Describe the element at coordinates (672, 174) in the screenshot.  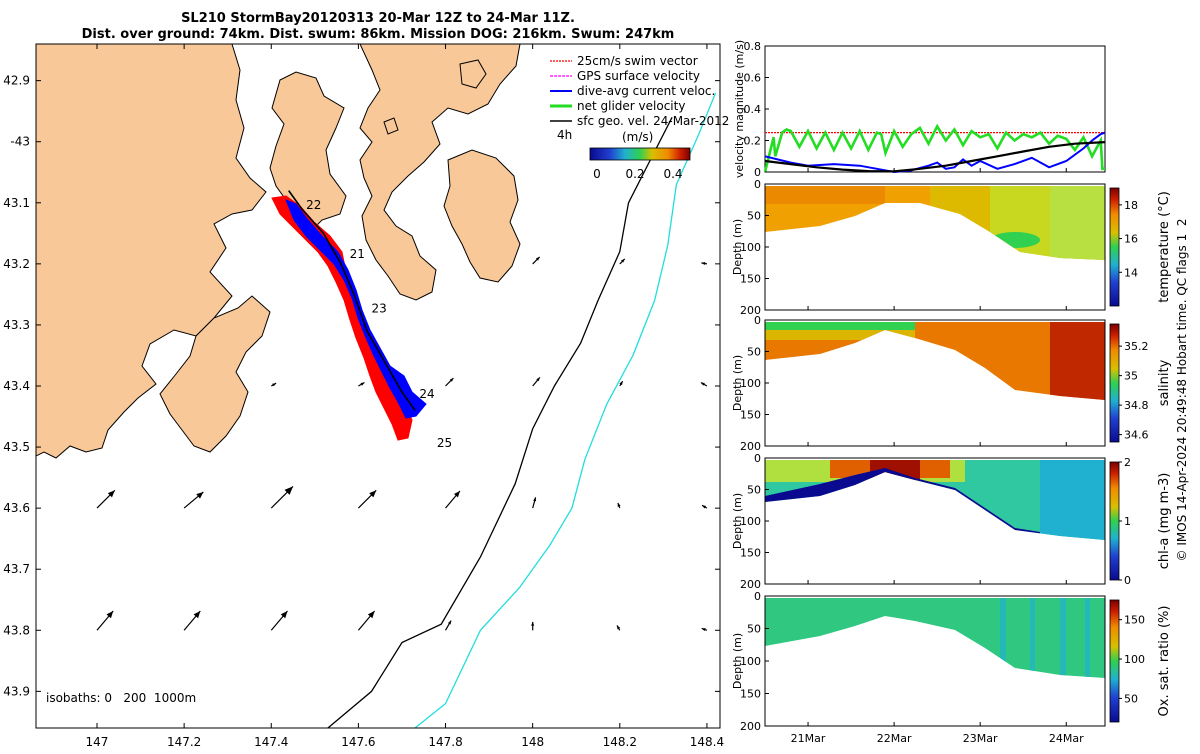
I see `map-colorbar-tick-2: 0.4` at that location.